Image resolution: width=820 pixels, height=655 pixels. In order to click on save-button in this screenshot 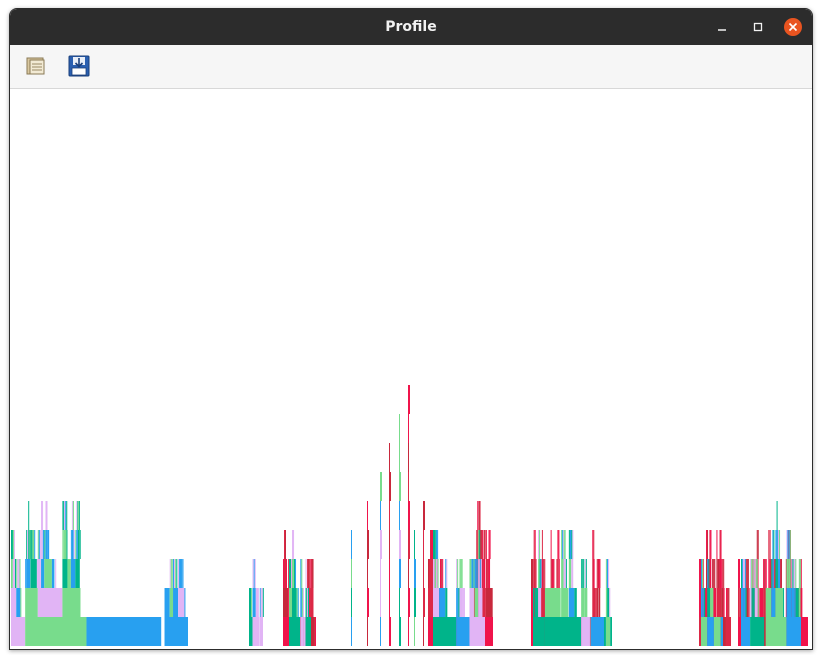, I will do `click(79, 66)`.